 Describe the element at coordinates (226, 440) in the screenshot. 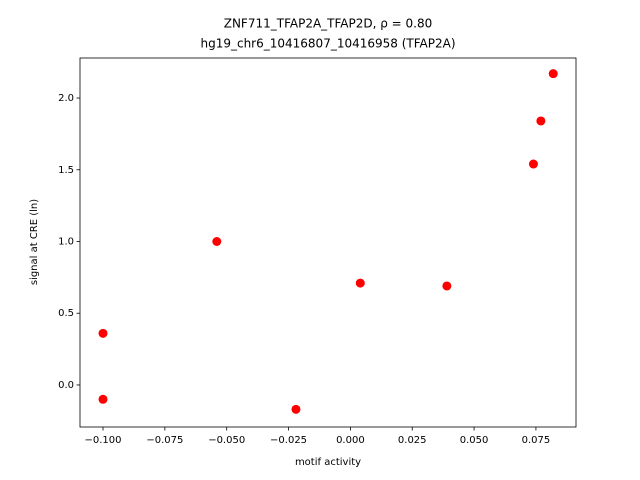

I see `x-tick-label: −0.050` at that location.